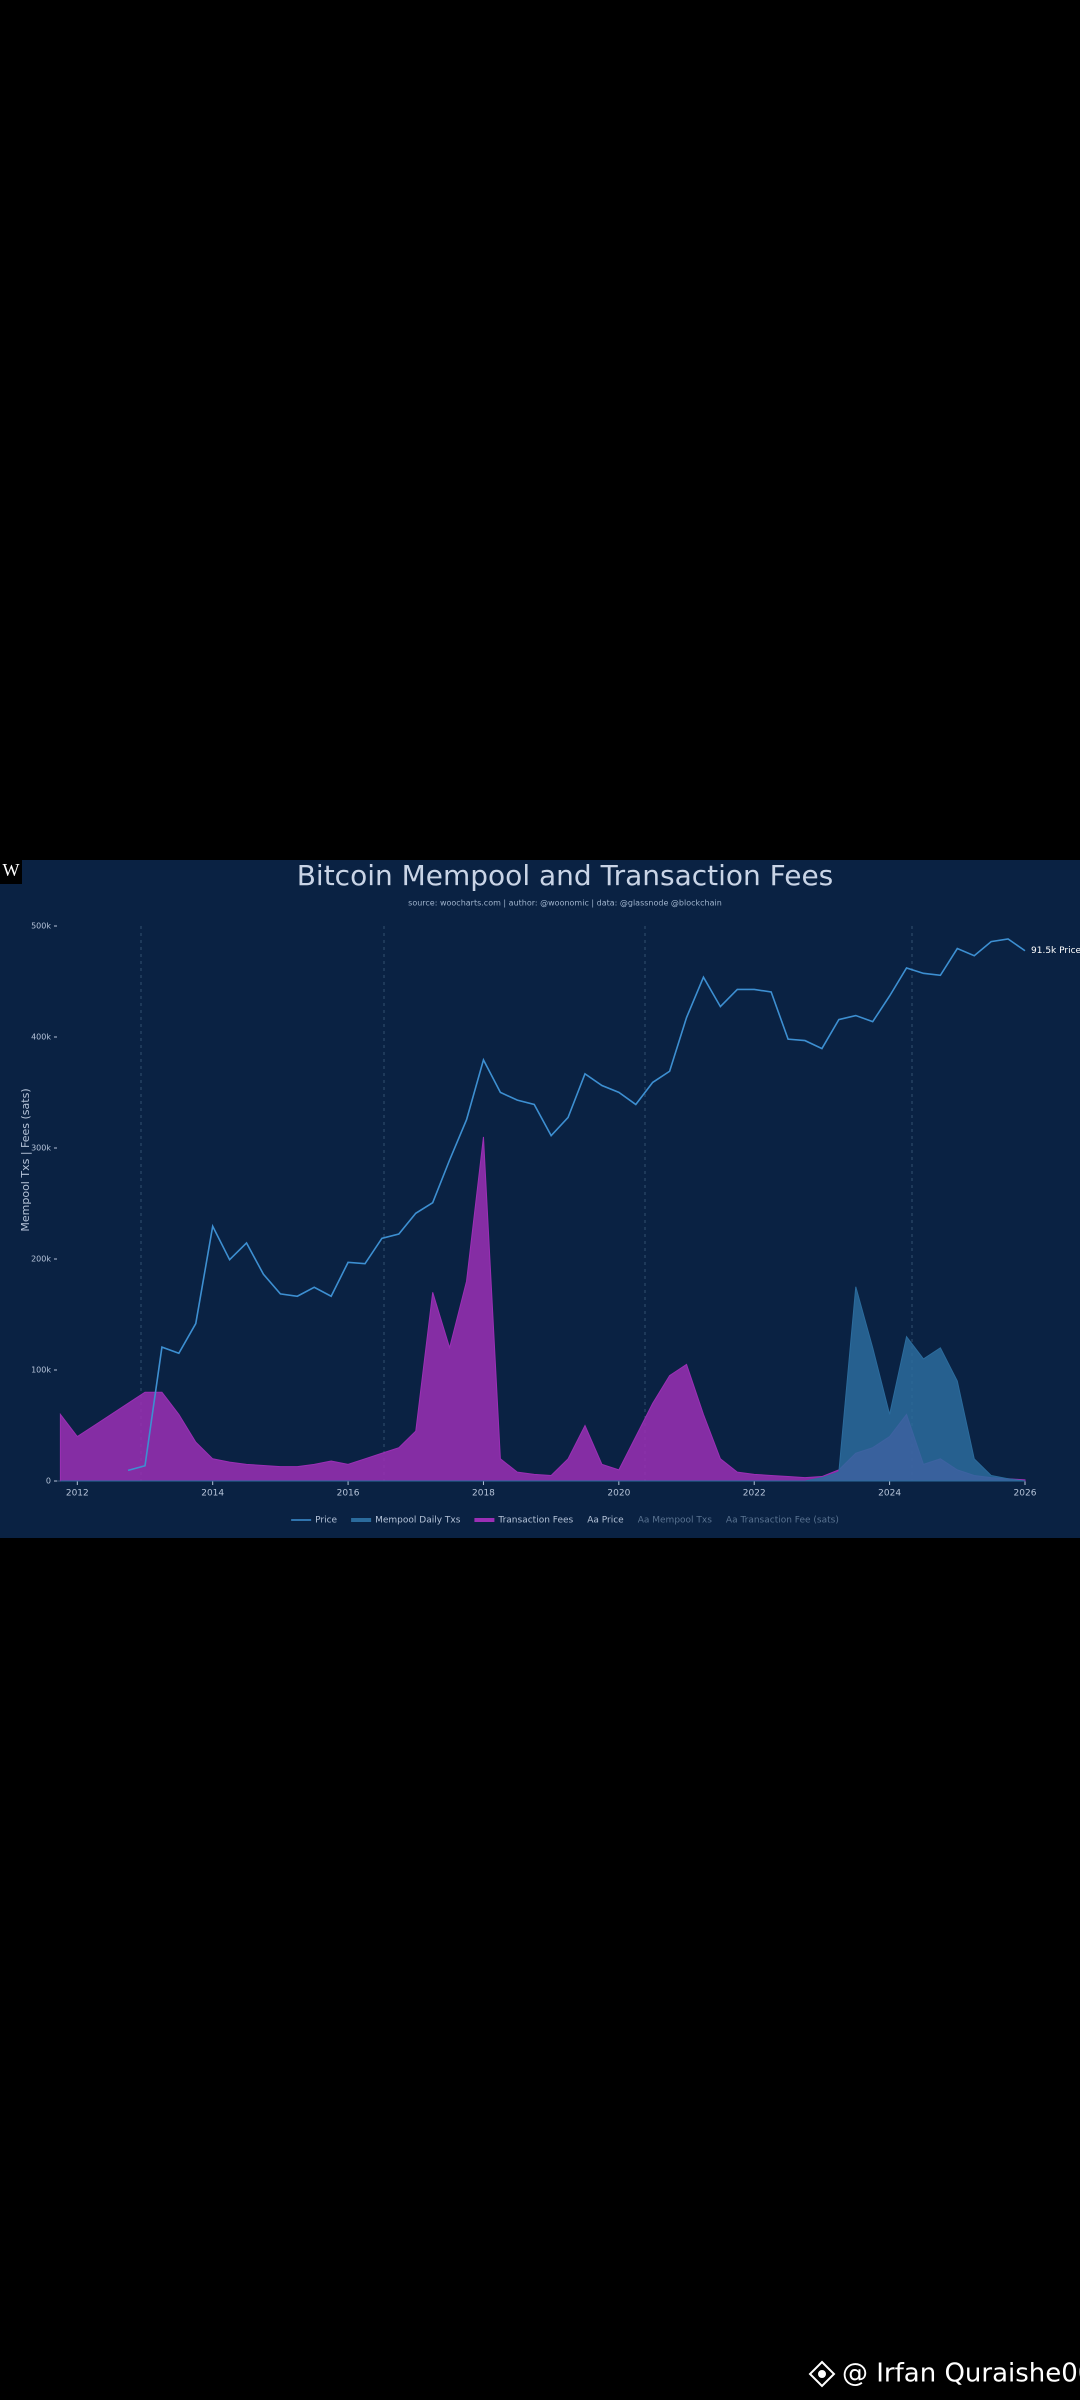 This screenshot has width=1080, height=2400. Describe the element at coordinates (754, 1494) in the screenshot. I see `x-tick-label: 2022` at that location.